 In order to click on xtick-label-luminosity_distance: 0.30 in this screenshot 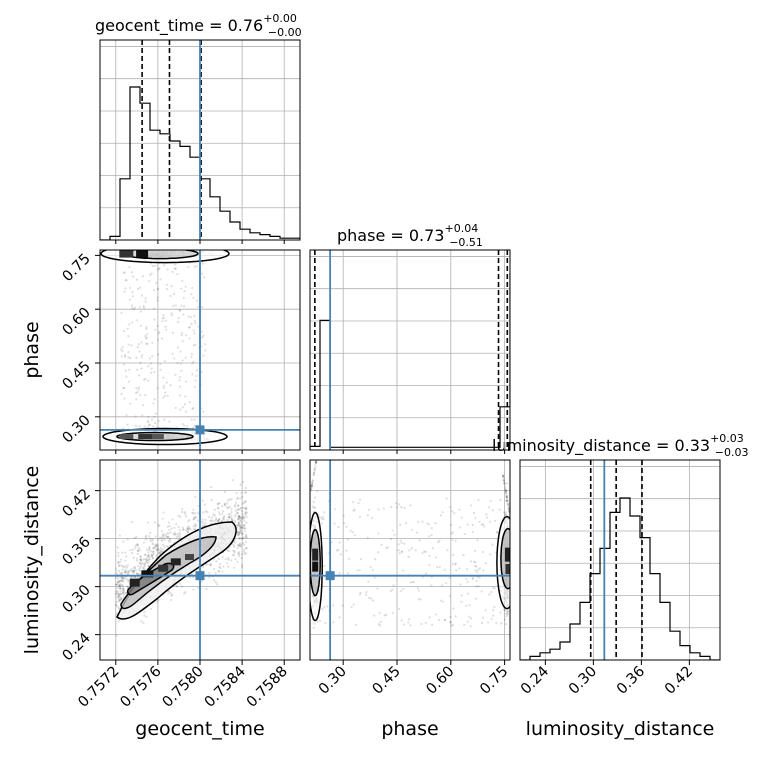, I will do `click(583, 681)`.